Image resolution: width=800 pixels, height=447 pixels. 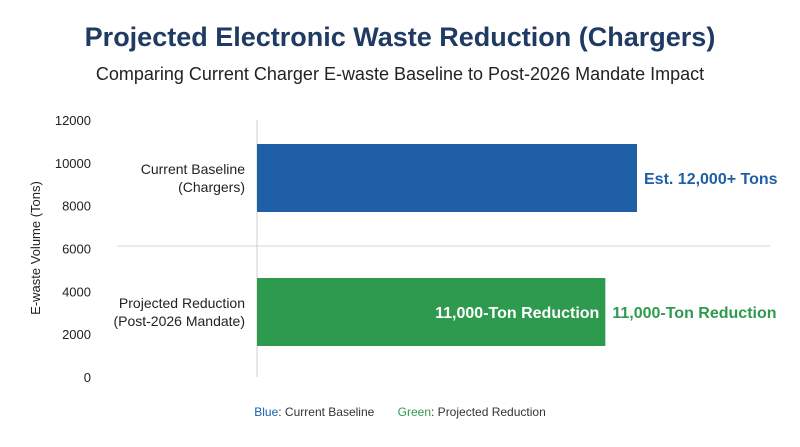 I want to click on y-tick-label: 8000, so click(x=76, y=206).